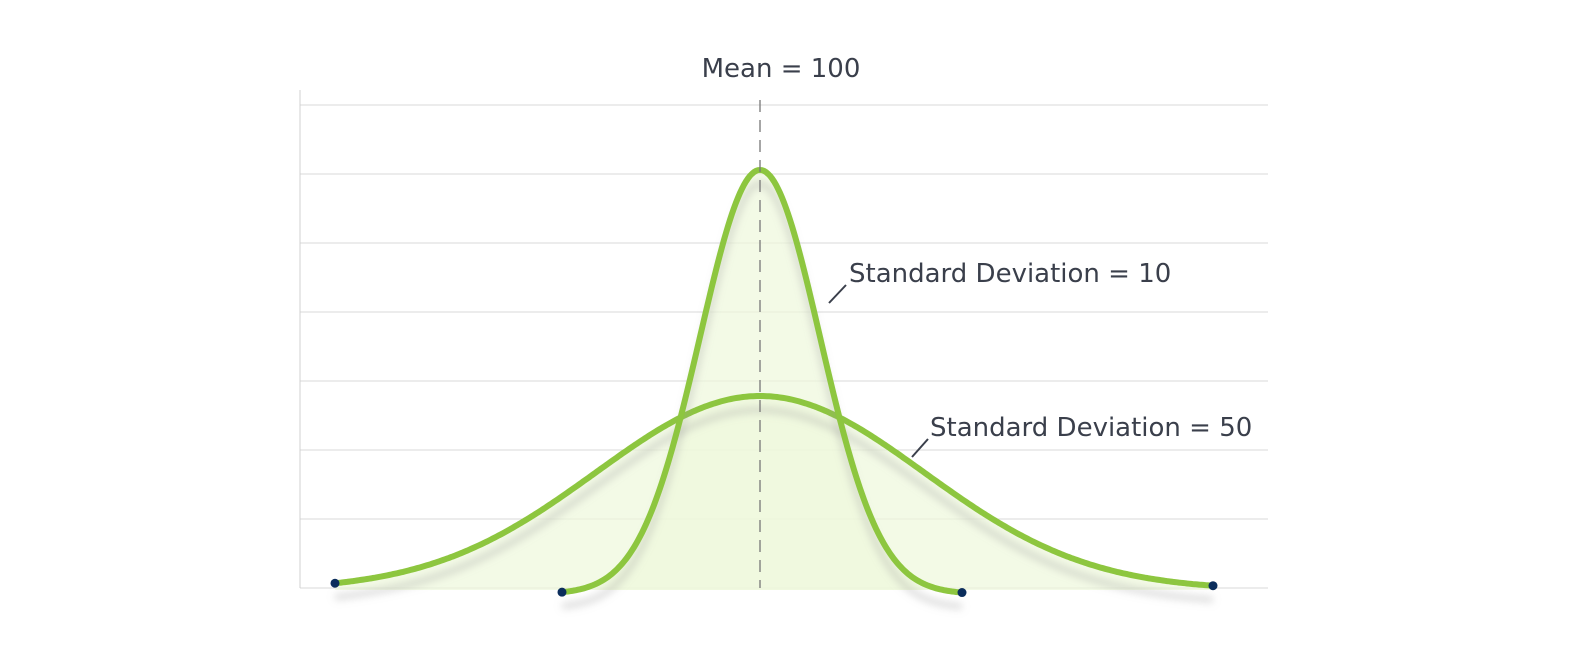 This screenshot has height=653, width=1594. I want to click on narrow-label: Standard Deviation = 10, so click(1010, 274).